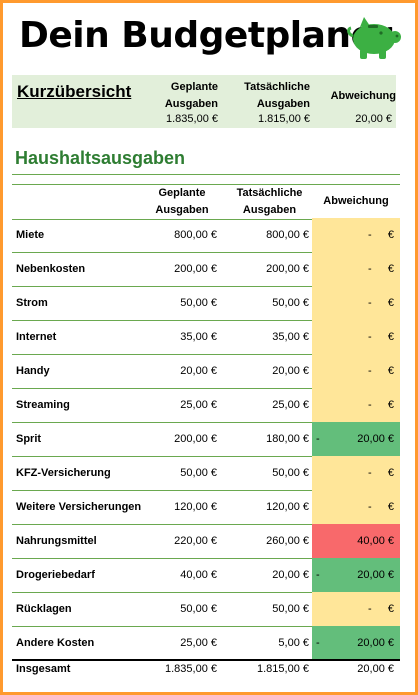 Image resolution: width=418 pixels, height=695 pixels. Describe the element at coordinates (287, 235) in the screenshot. I see `actual-amount: 800,00 €` at that location.